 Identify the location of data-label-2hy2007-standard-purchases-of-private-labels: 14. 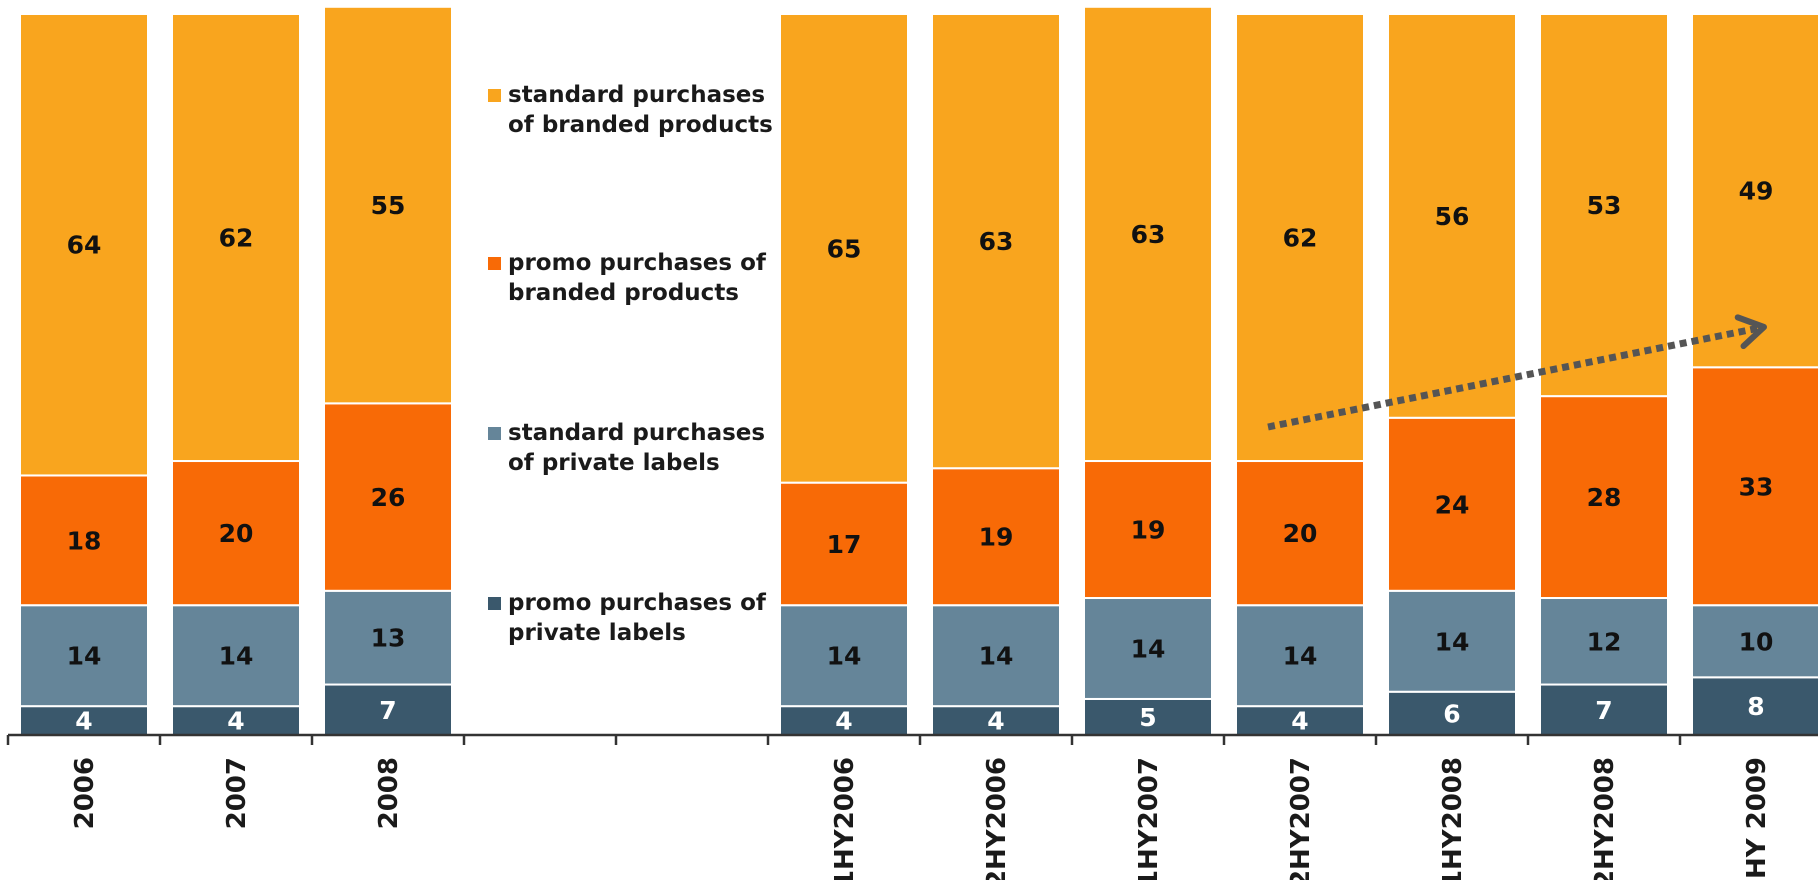
(1300, 656).